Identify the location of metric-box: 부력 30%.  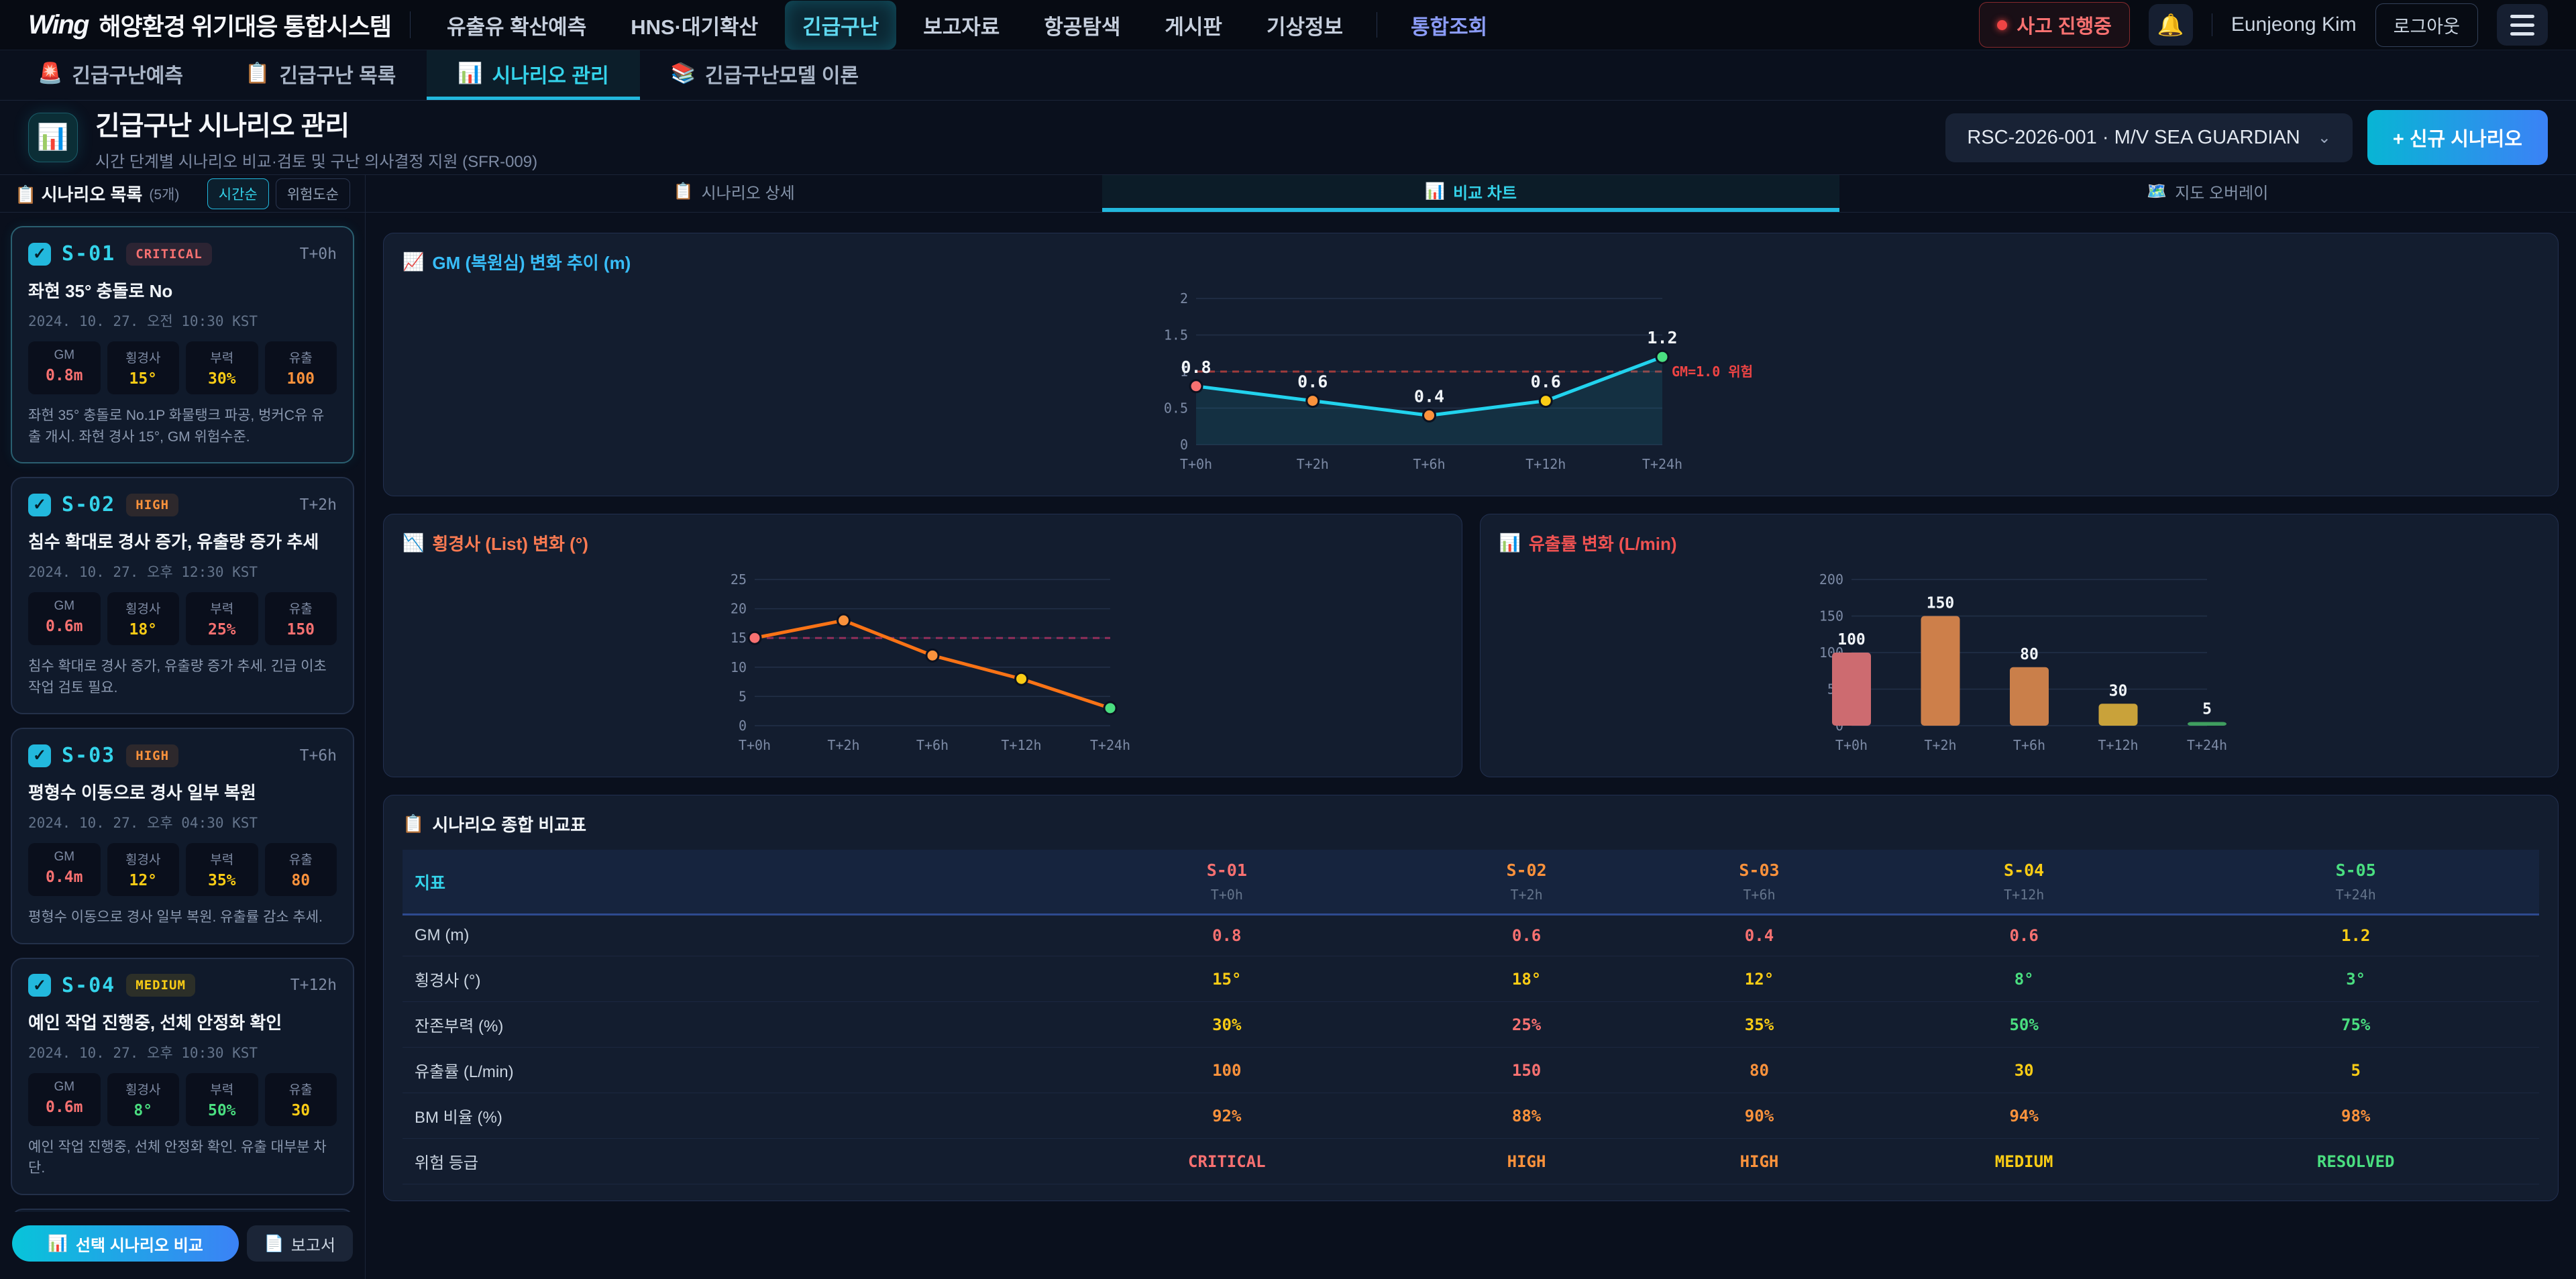
(222, 367).